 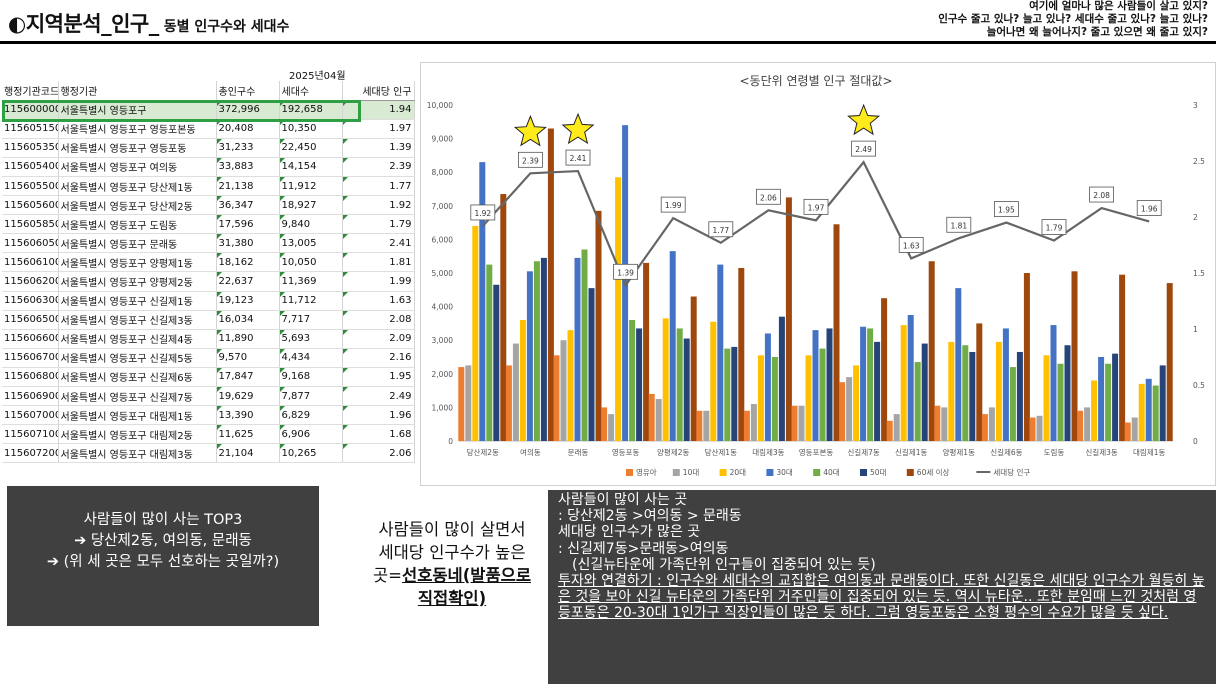 What do you see at coordinates (311, 224) in the screenshot?
I see `table-cell: 9,840` at bounding box center [311, 224].